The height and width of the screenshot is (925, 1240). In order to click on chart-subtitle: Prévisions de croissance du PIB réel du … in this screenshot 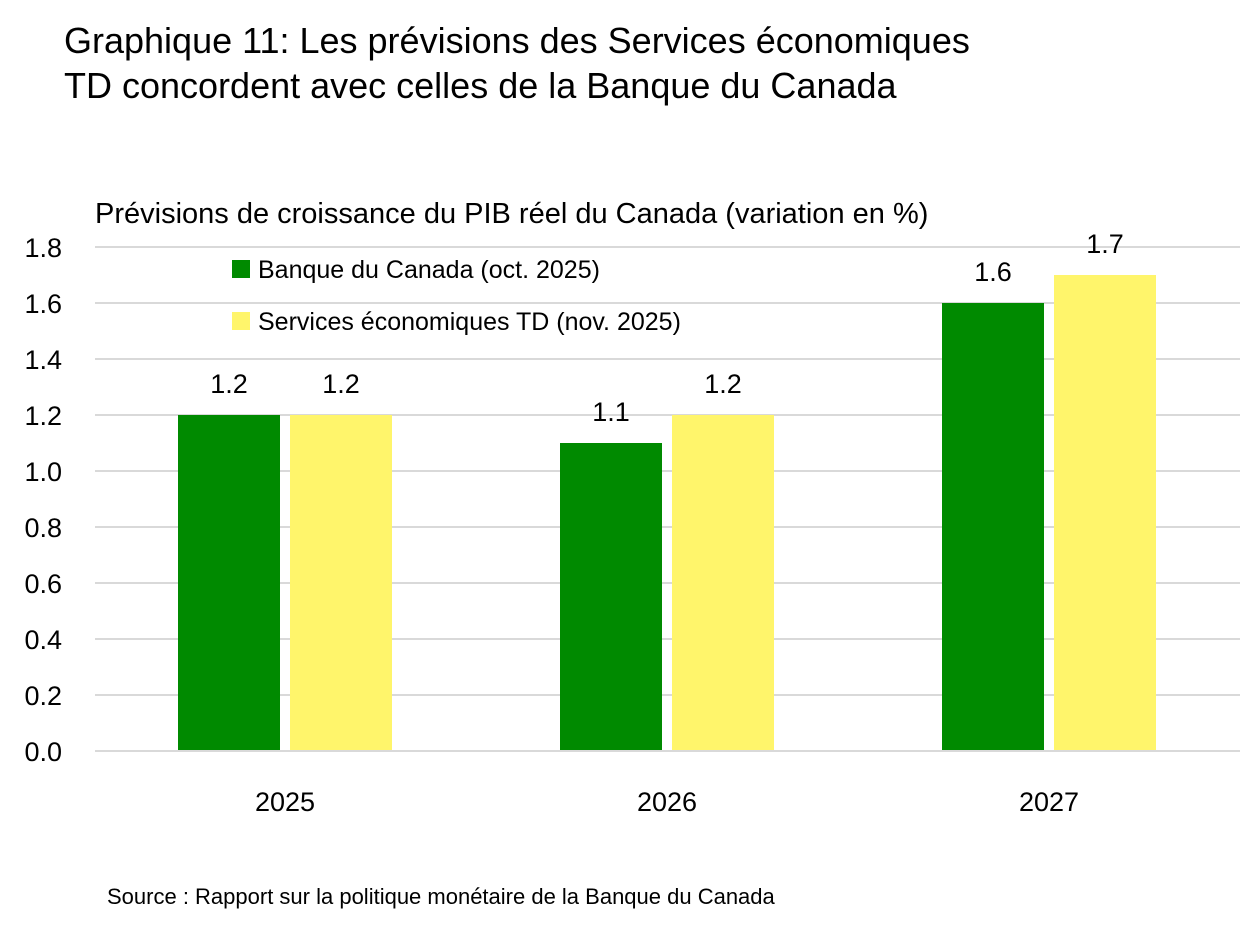, I will do `click(512, 214)`.